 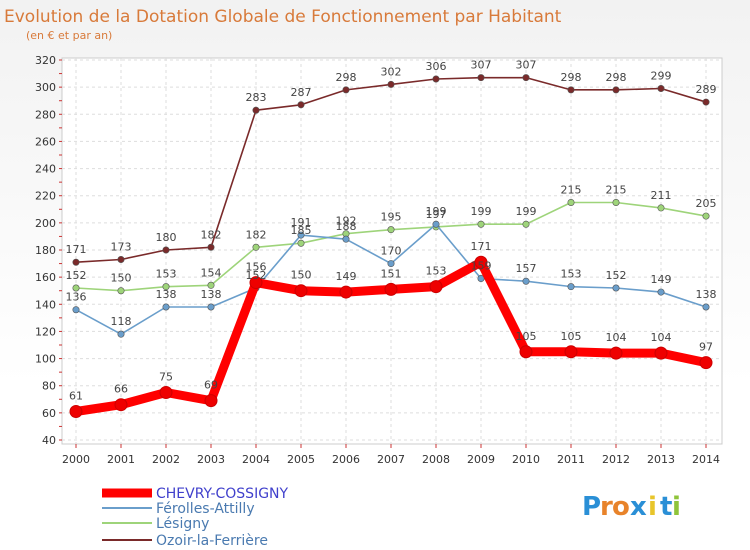 I want to click on series-2-label: 150, so click(x=121, y=278).